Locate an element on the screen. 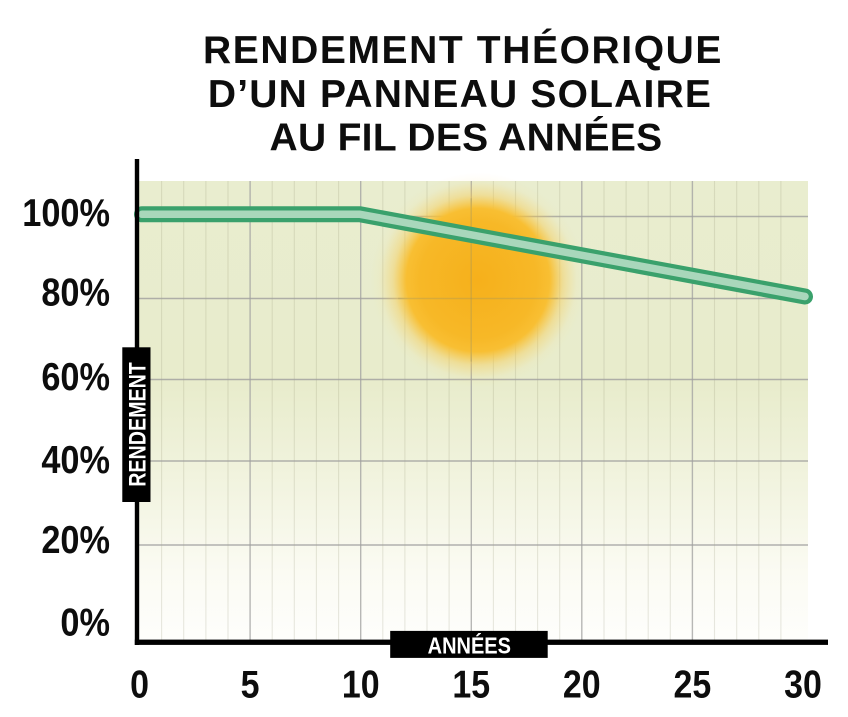  svg-text: 100% is located at coordinates (66, 213).